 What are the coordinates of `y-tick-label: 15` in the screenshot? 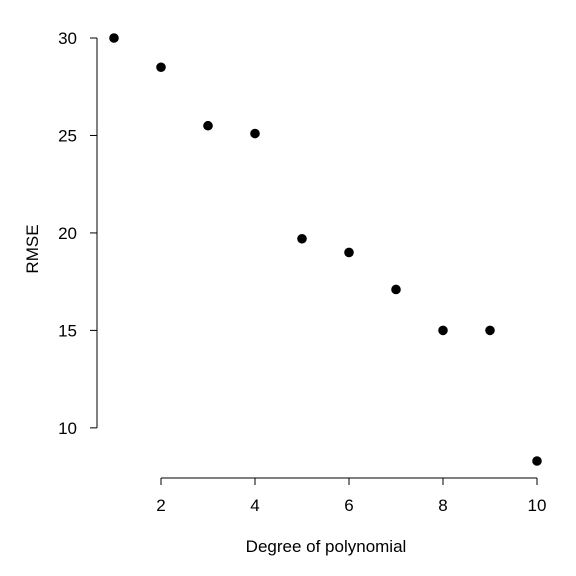 It's located at (67, 330).